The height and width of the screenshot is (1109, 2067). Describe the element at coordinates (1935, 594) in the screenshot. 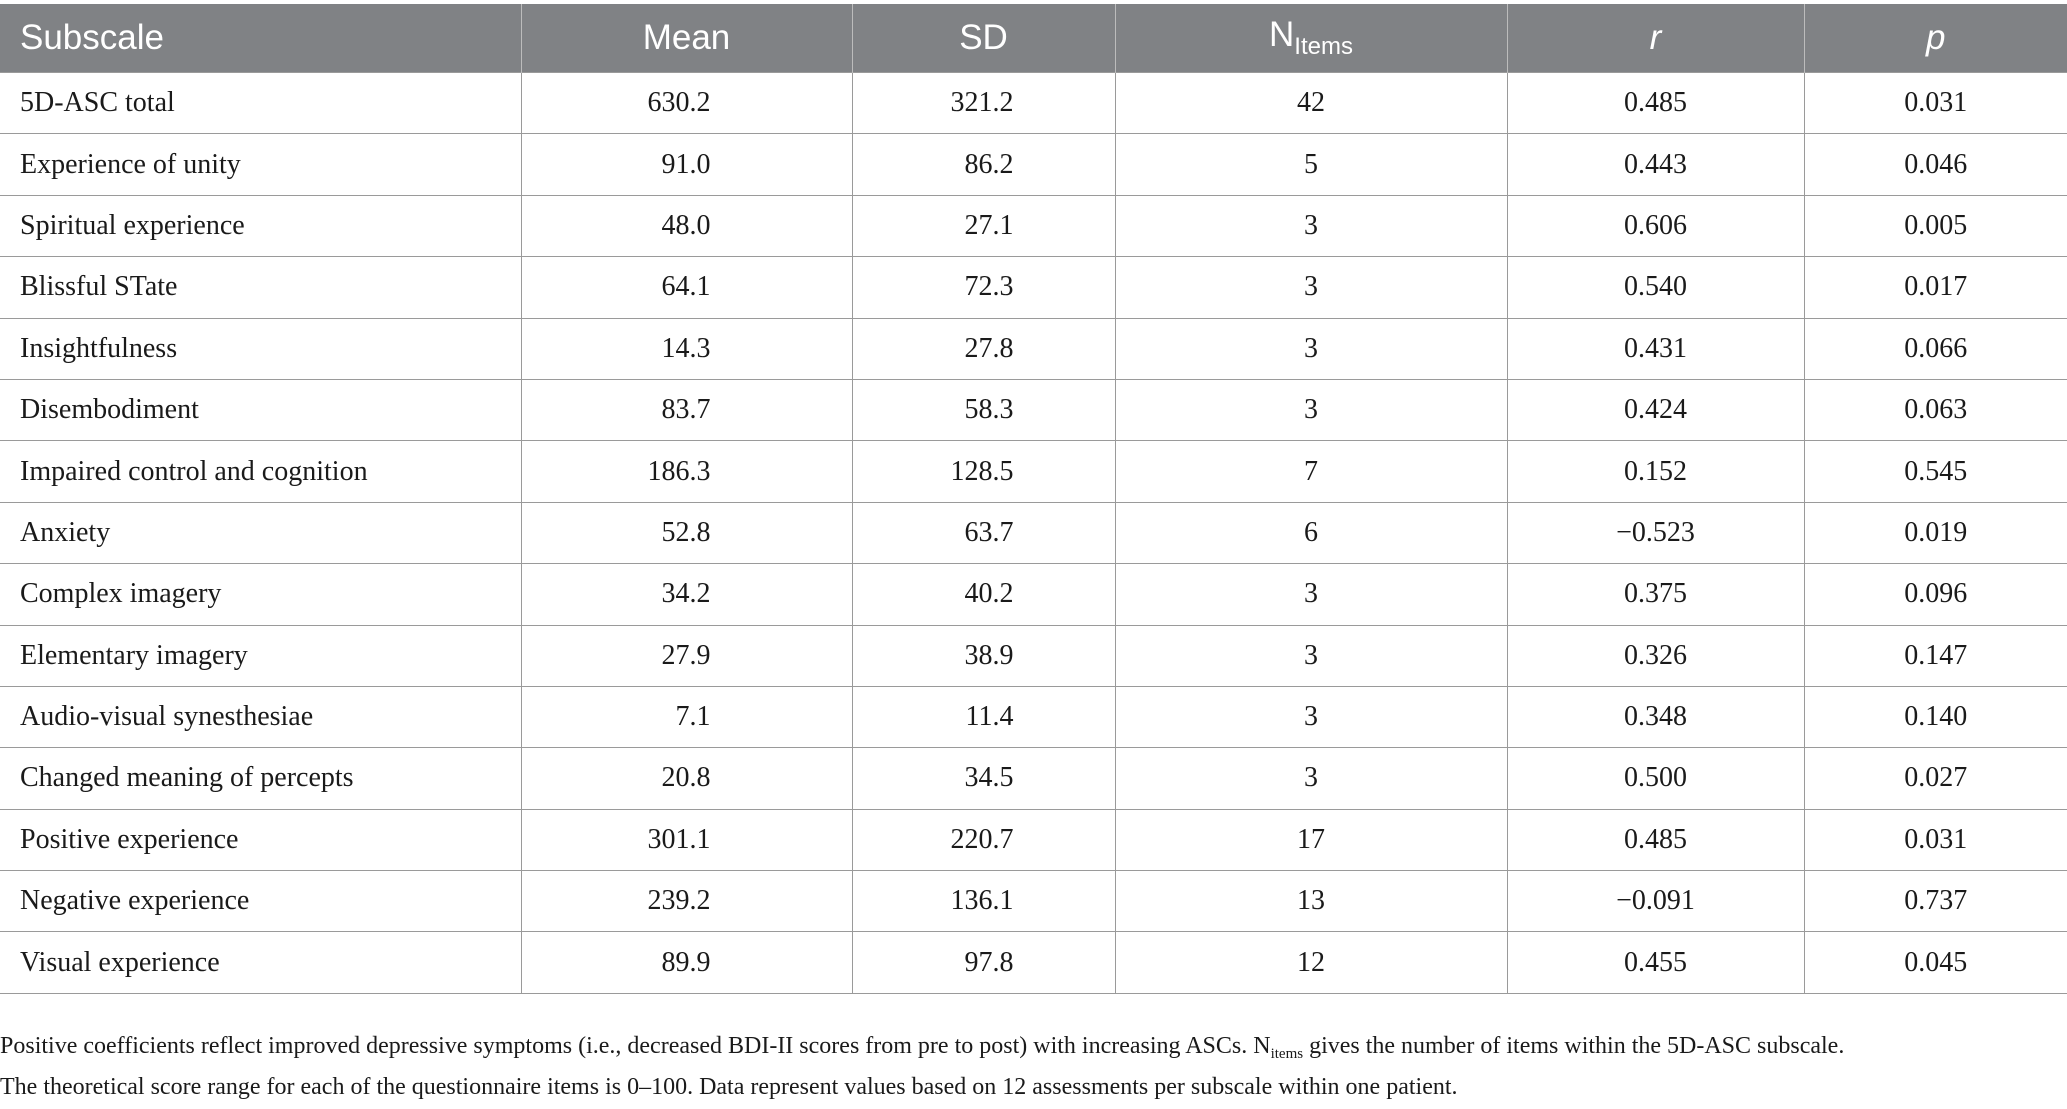

I see `cell-p: 0.096` at that location.